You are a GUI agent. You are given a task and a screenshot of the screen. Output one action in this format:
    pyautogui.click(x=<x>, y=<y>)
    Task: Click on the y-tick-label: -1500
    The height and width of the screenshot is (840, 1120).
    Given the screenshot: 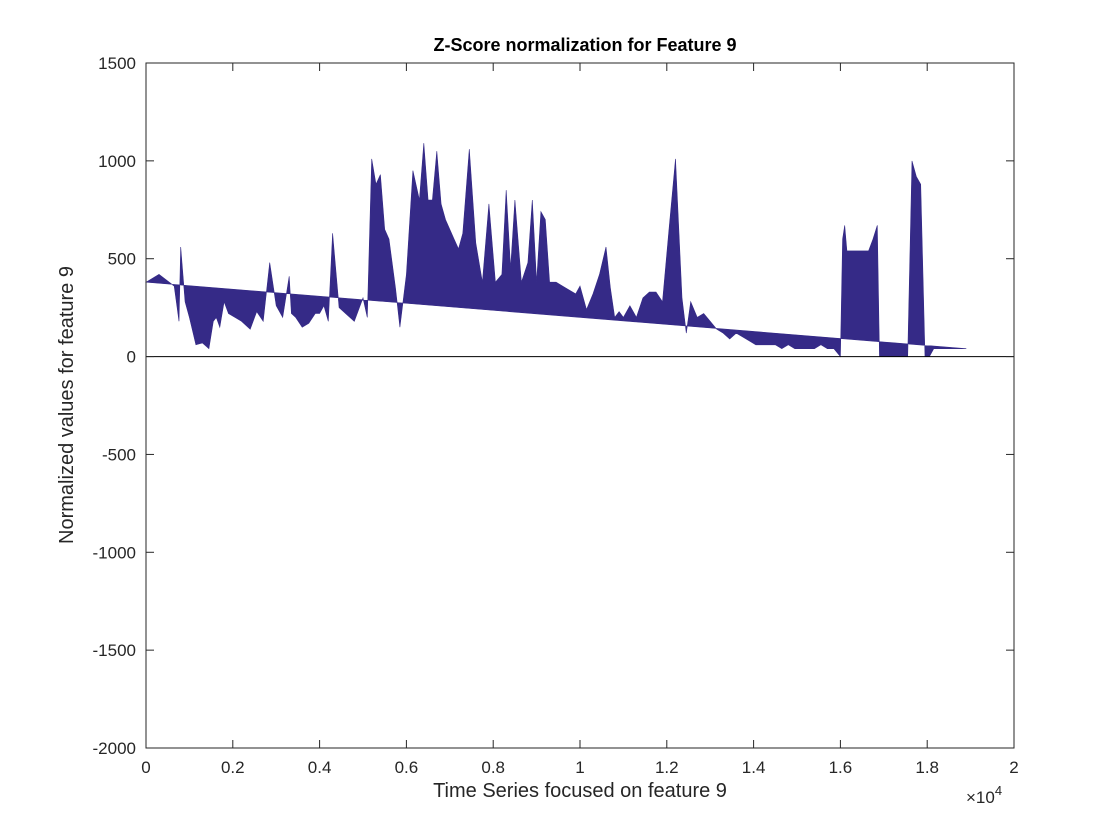 What is the action you would take?
    pyautogui.click(x=114, y=650)
    